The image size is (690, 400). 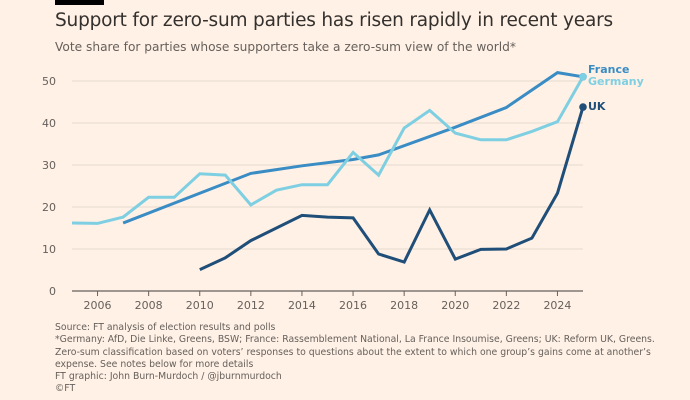 What do you see at coordinates (327, 301) in the screenshot?
I see `x-axis: 2006 2008 2010 2012 2014 2016 2018 2020 2022 2024` at bounding box center [327, 301].